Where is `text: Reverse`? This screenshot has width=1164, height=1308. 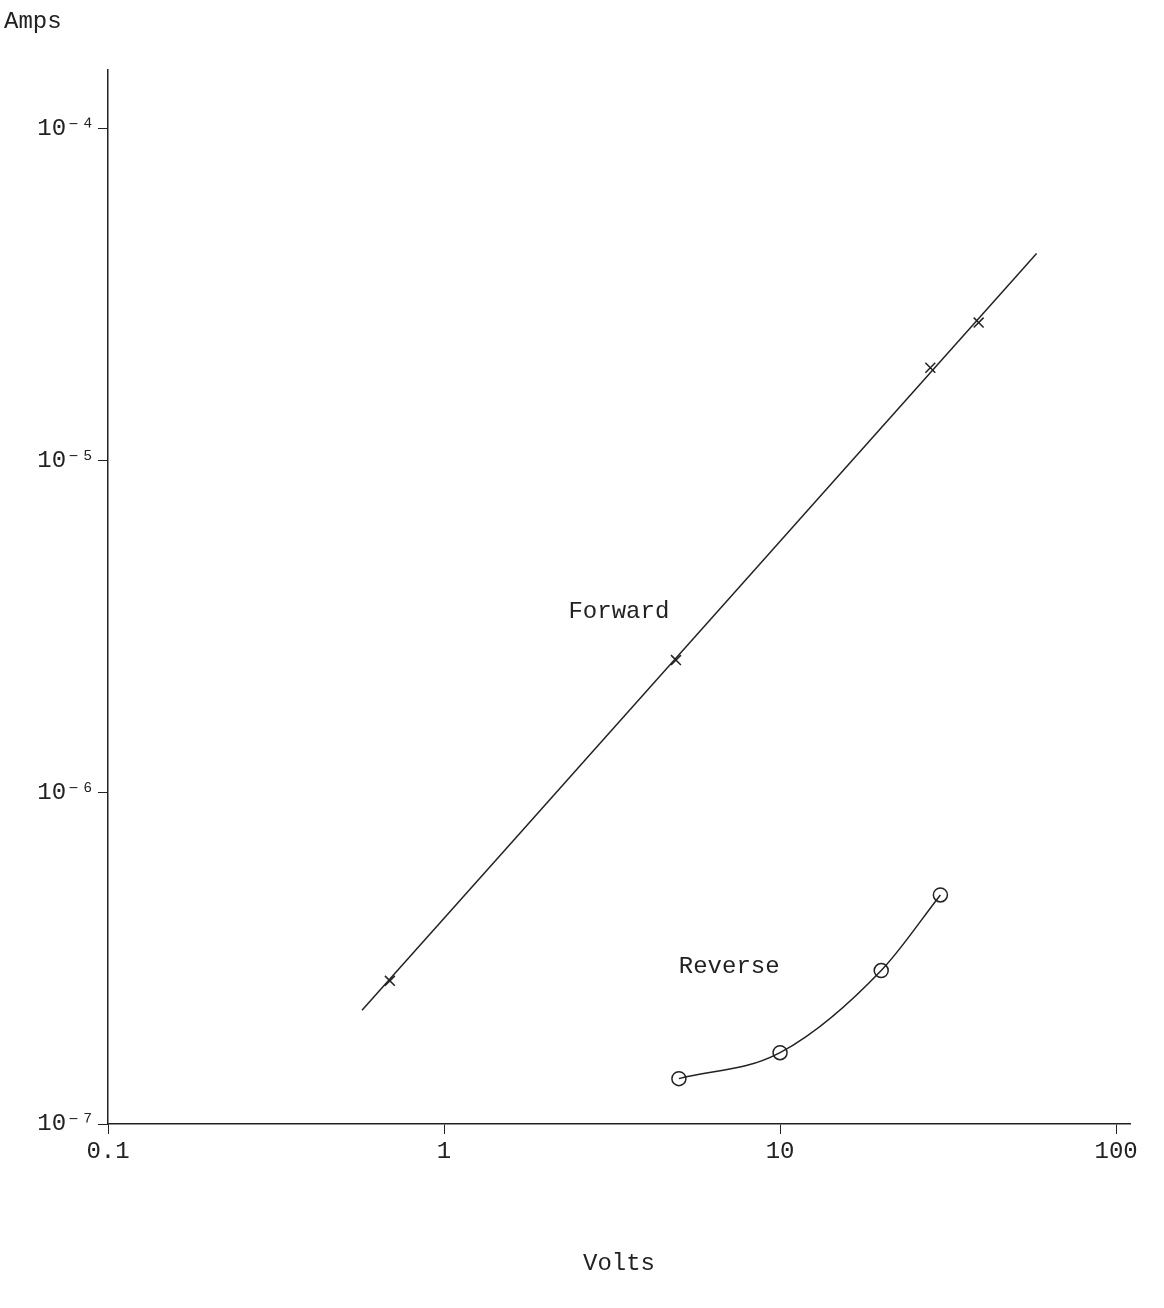
text: Reverse is located at coordinates (729, 967).